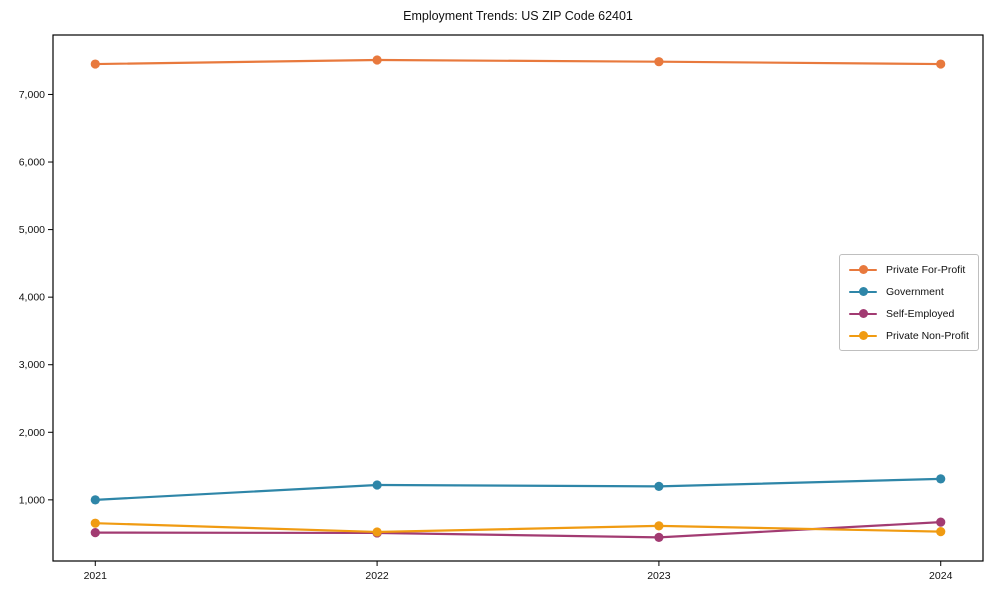 Image resolution: width=1000 pixels, height=600 pixels. Describe the element at coordinates (659, 576) in the screenshot. I see `x-tick-label: 2023` at that location.